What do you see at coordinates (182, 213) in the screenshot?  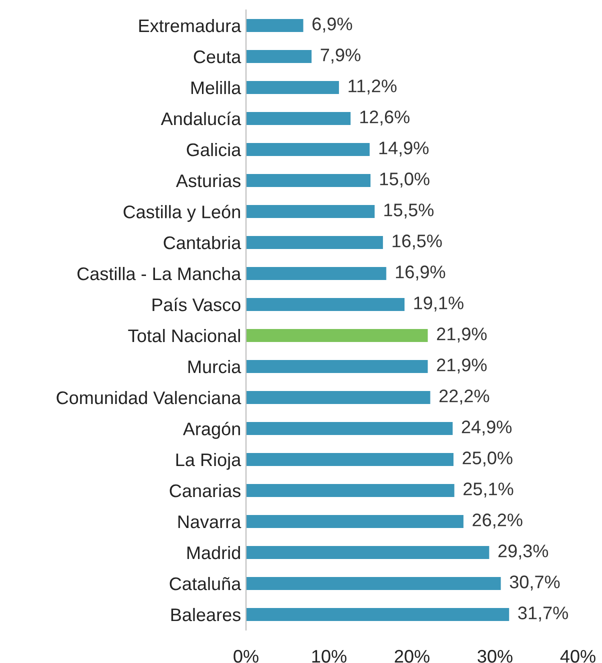 I see `y-tick-label: Castilla y León` at bounding box center [182, 213].